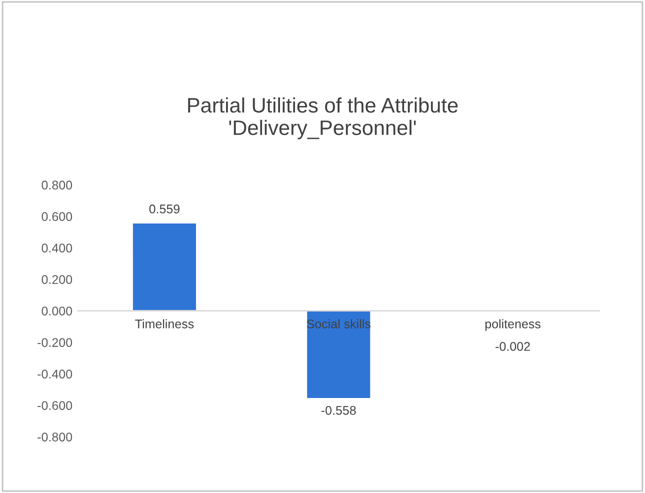 This screenshot has width=645, height=493. Describe the element at coordinates (55, 405) in the screenshot. I see `y-tick-label: -0.600` at that location.